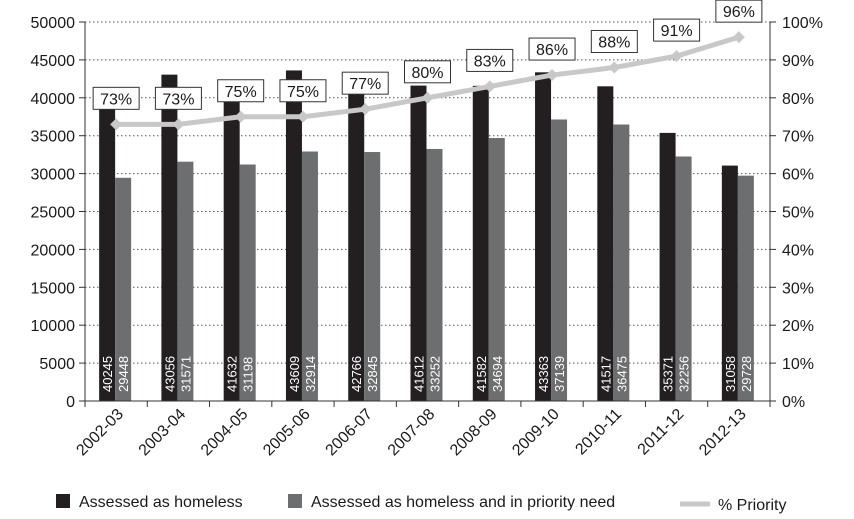  I want to click on legend-swatch-priority-need, so click(295, 501).